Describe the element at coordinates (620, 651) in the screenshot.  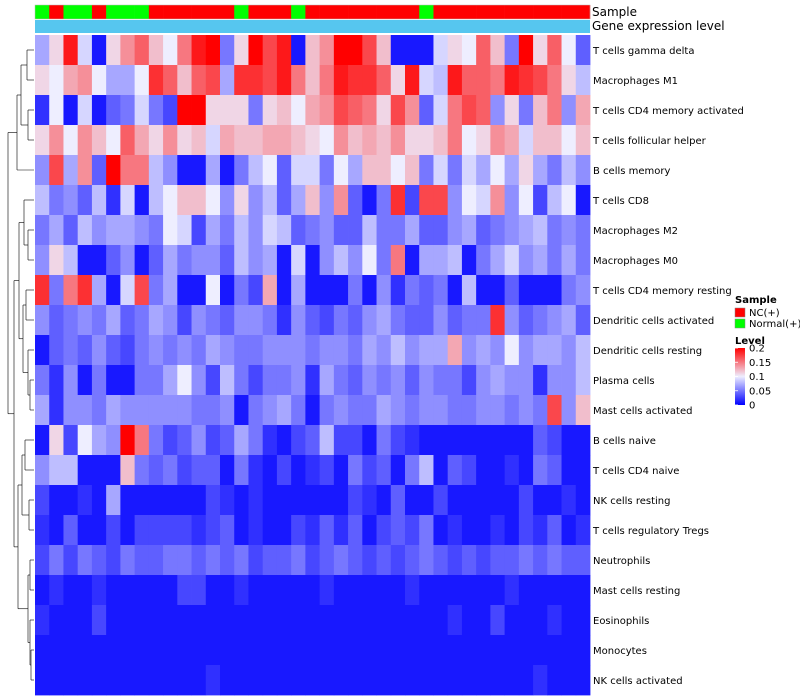
I see `row-label: Monocytes` at that location.